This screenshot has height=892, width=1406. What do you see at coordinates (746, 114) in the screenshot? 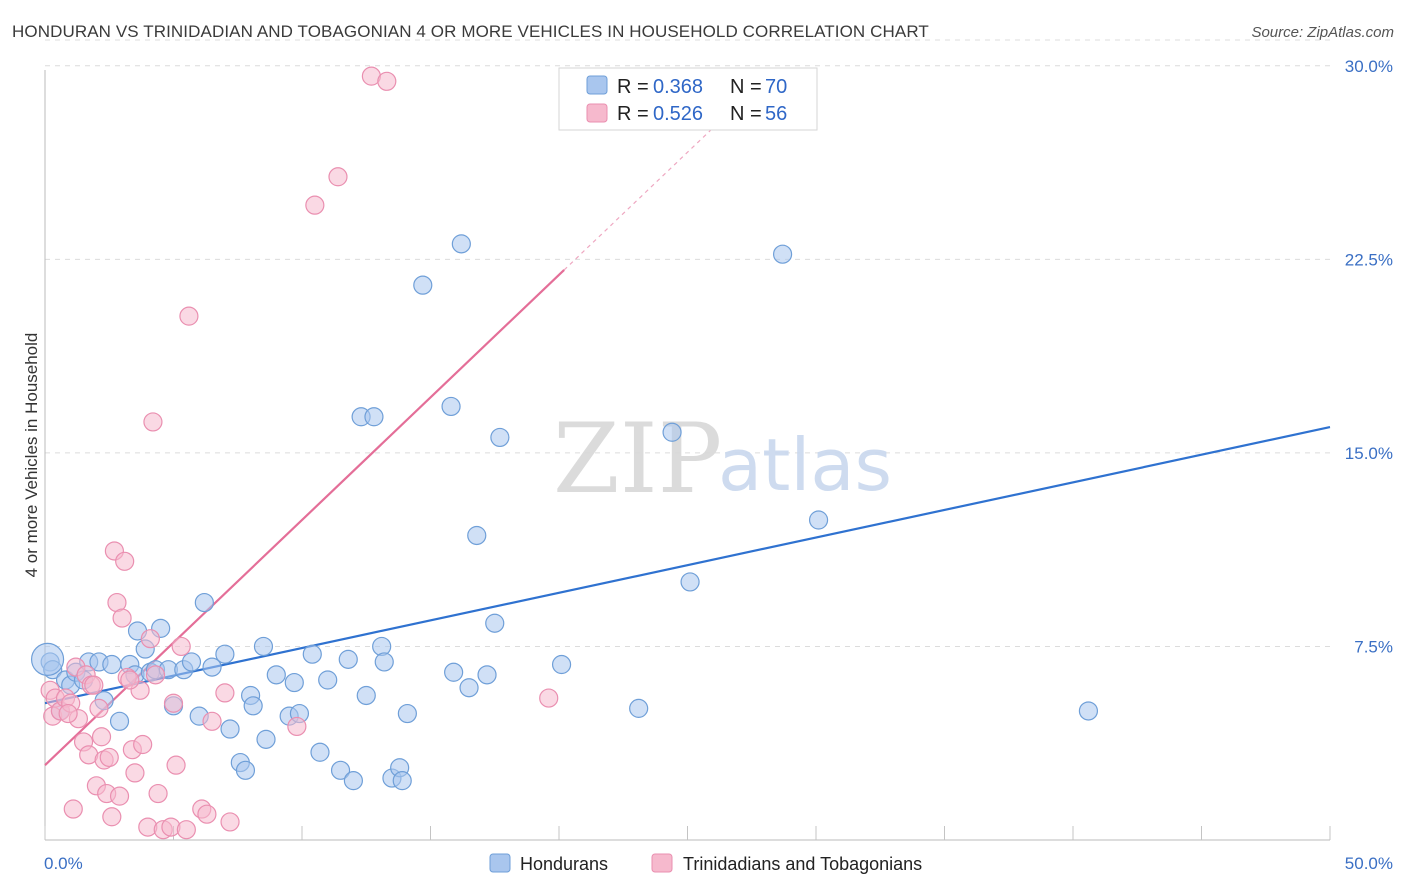
I see `legend-n-label-2: N =` at bounding box center [746, 114].